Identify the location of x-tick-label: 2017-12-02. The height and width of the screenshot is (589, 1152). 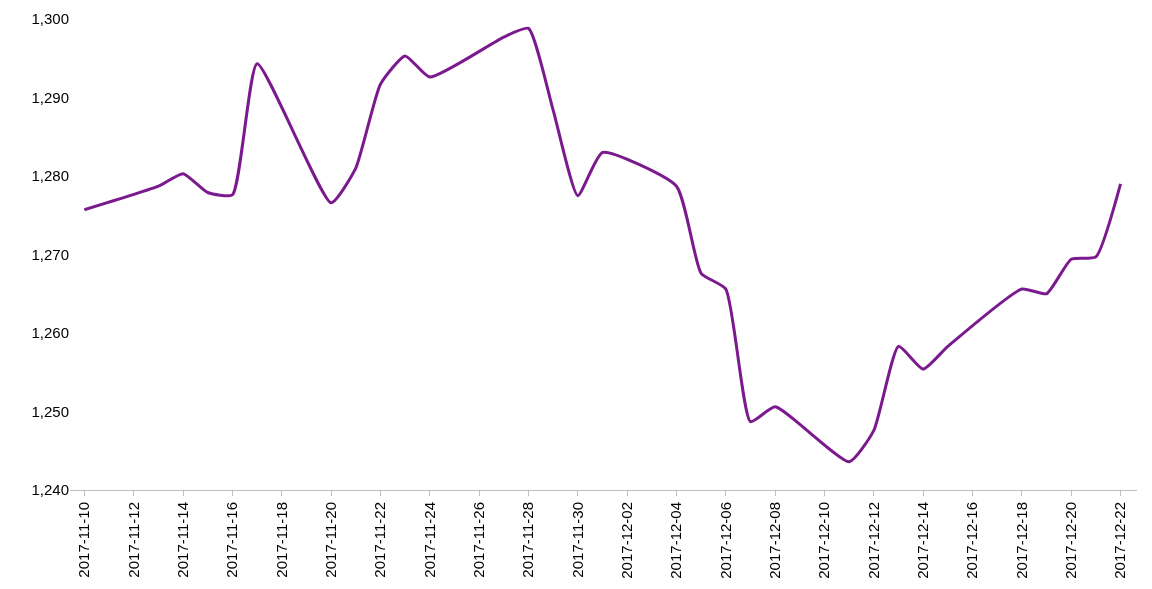
(627, 540).